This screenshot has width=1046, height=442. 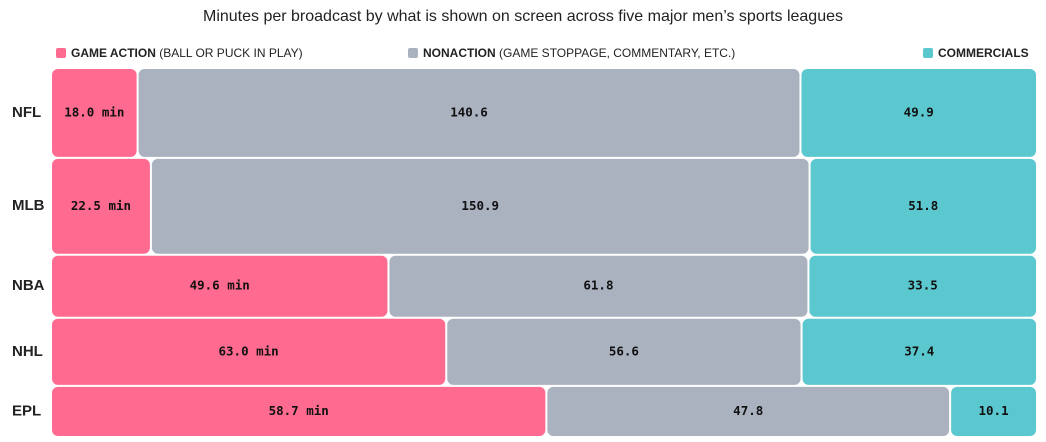 I want to click on bar-nba-commercials, so click(x=922, y=286).